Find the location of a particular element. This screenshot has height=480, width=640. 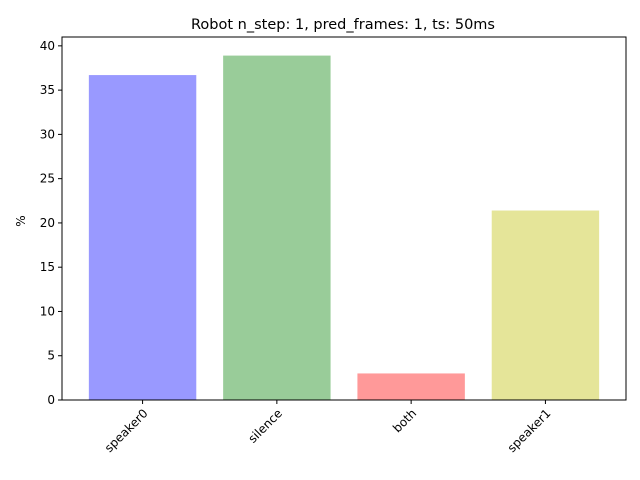

bar-both is located at coordinates (411, 386).